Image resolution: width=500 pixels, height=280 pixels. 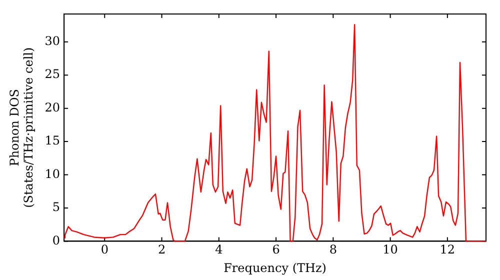 I want to click on x-tick-label: 4, so click(x=219, y=249).